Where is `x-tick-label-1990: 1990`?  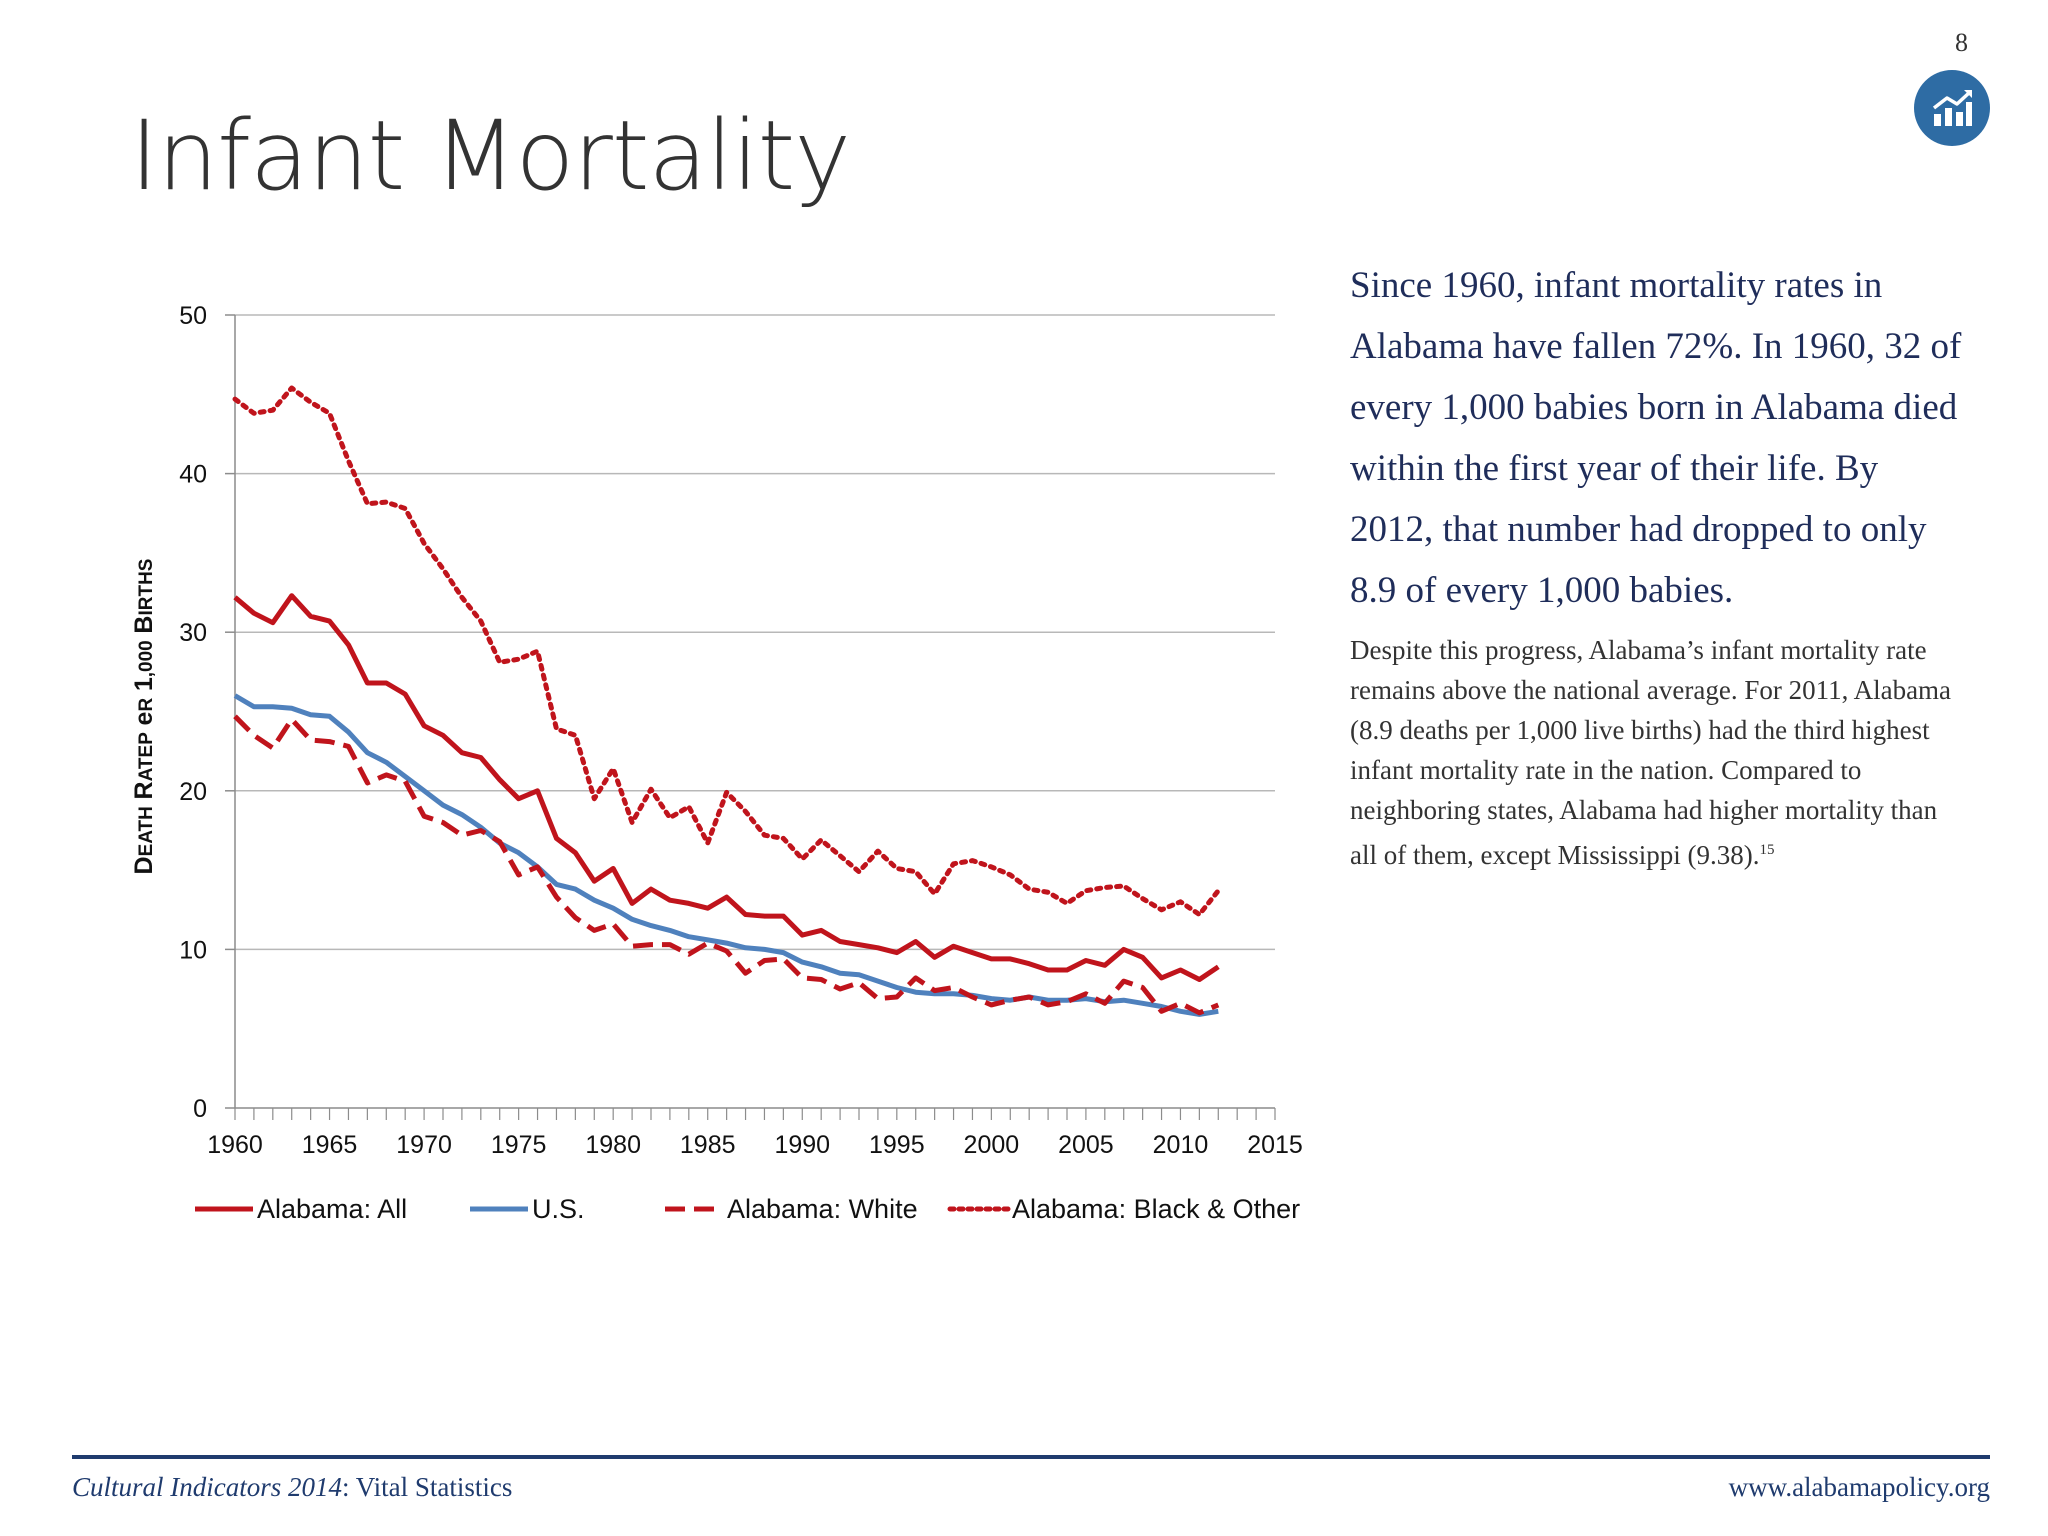 x-tick-label-1990: 1990 is located at coordinates (802, 1145).